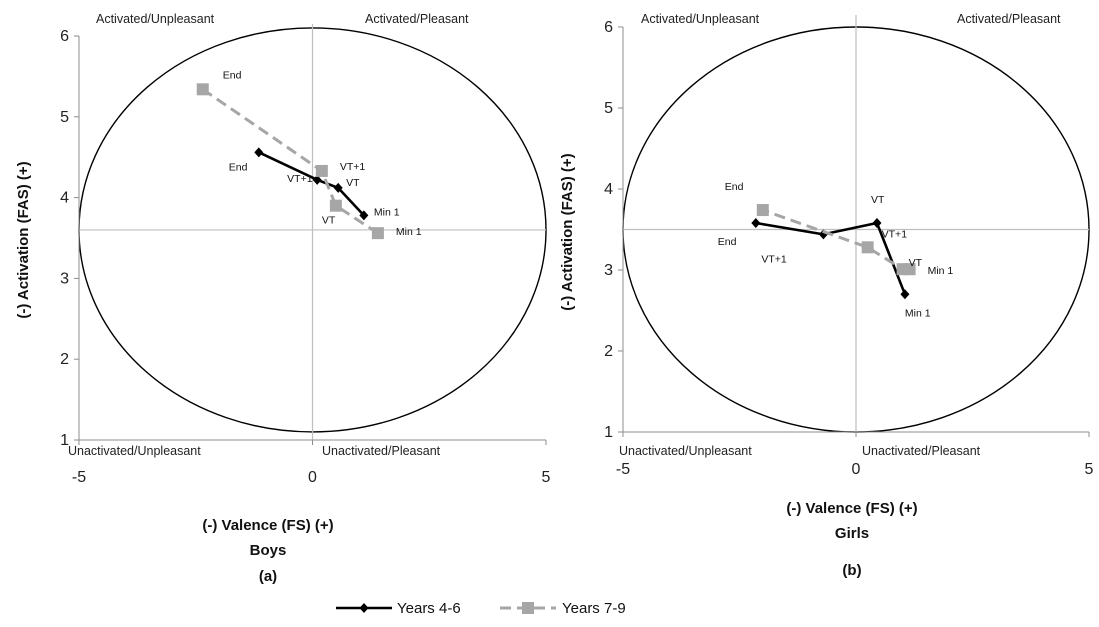 This screenshot has width=1099, height=627. What do you see at coordinates (528, 608) in the screenshot?
I see `legend-marker-square` at bounding box center [528, 608].